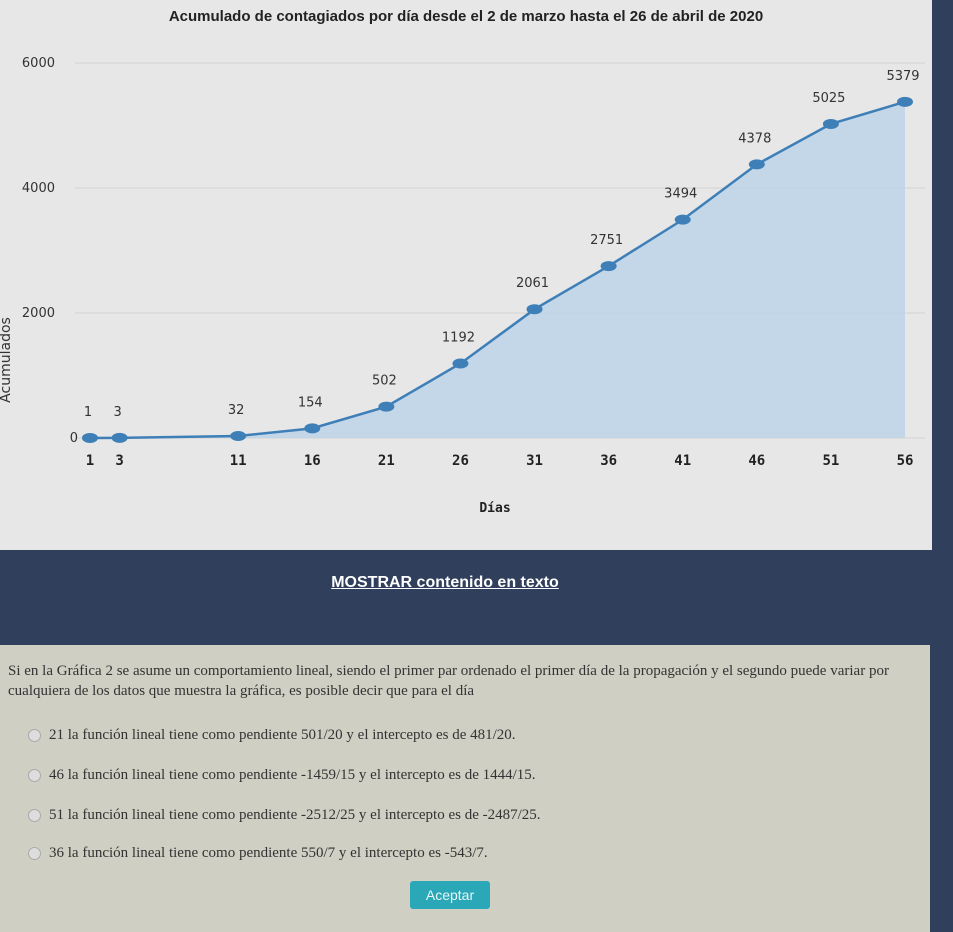 The height and width of the screenshot is (932, 953). What do you see at coordinates (7, 360) in the screenshot?
I see `y-axis-label: Acumulados` at bounding box center [7, 360].